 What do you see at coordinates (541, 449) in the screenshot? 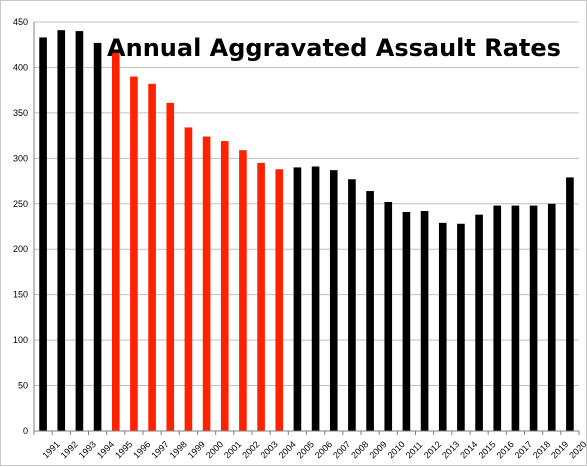
I see `x-tick-label-2018: 2018` at bounding box center [541, 449].